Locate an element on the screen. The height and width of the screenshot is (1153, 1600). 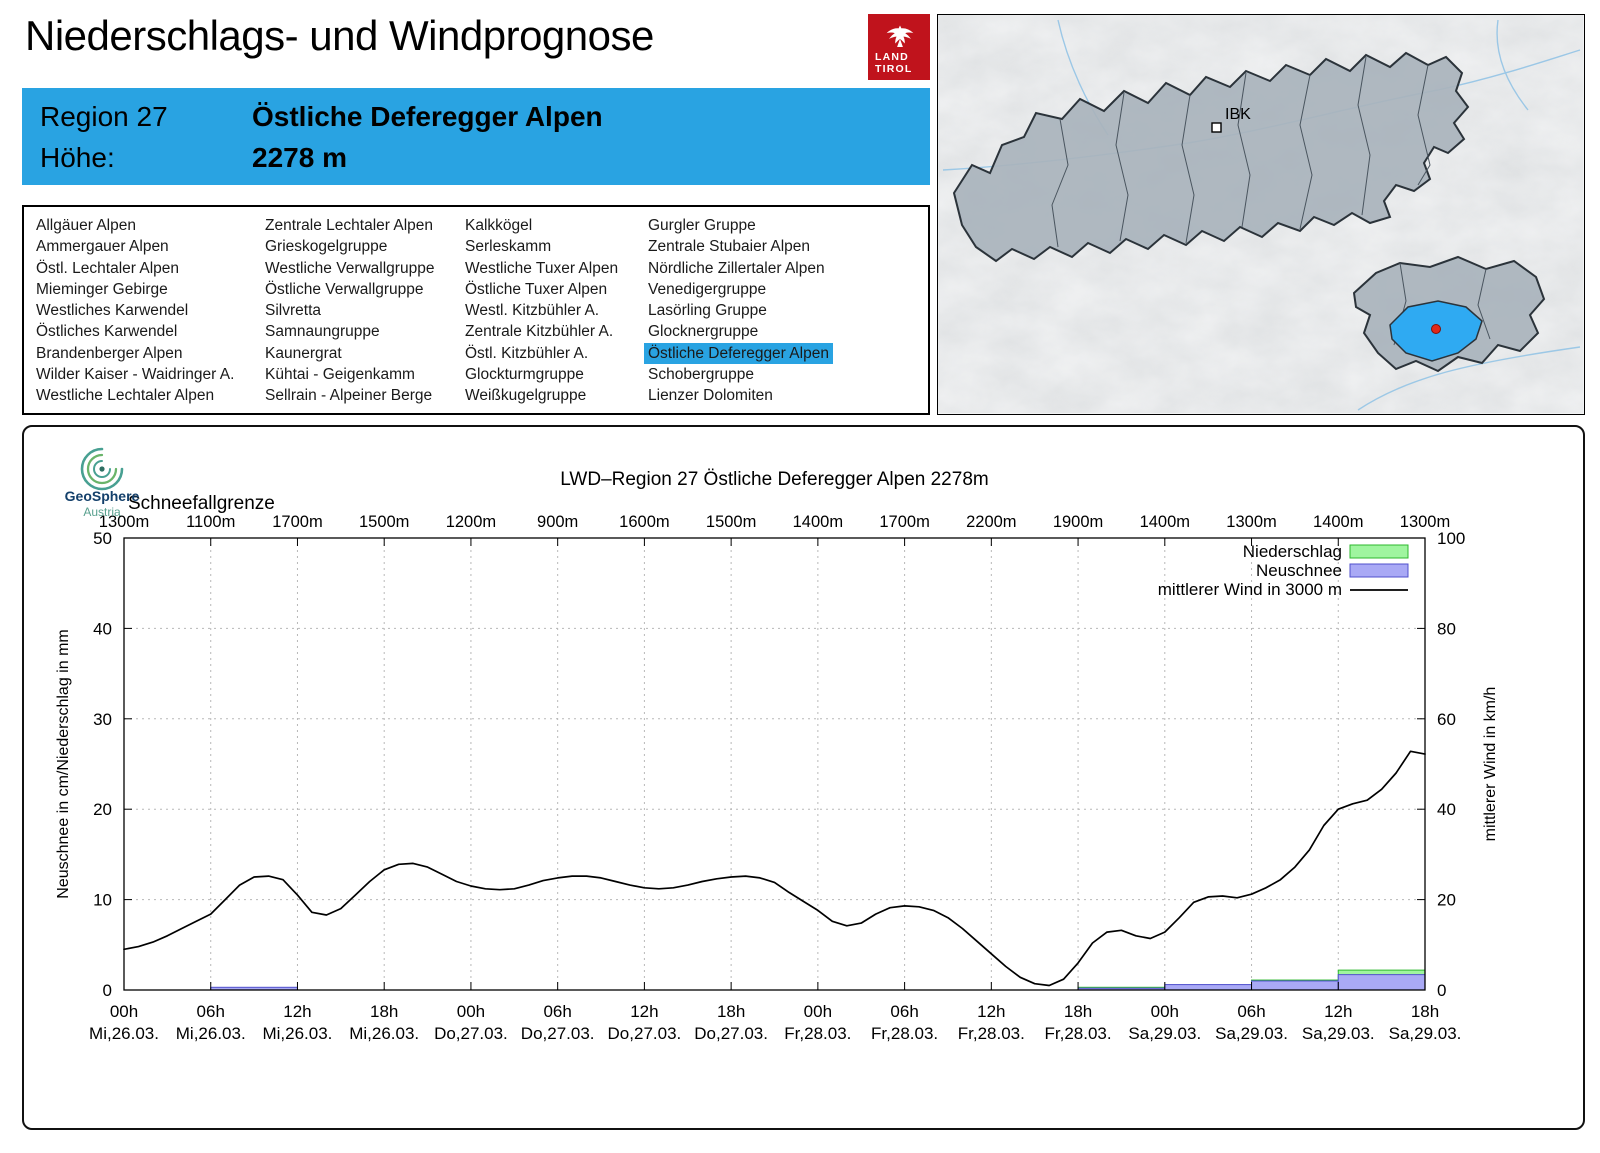
map-north-tirol is located at coordinates (1211, 157).